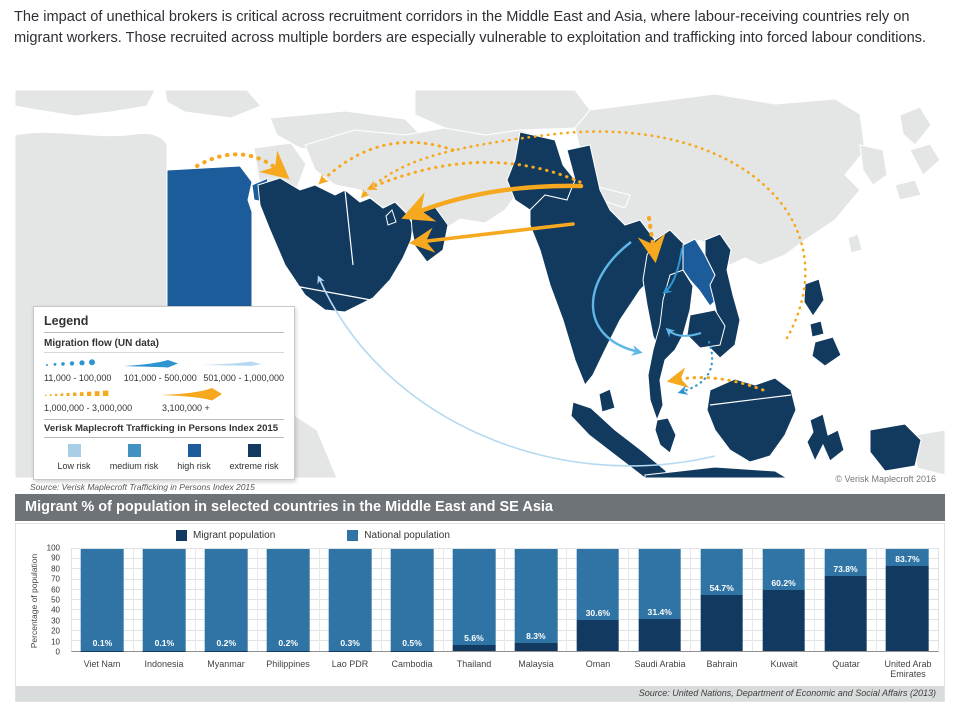 The width and height of the screenshot is (960, 715). I want to click on x-axis-label: Lao PDR, so click(350, 664).